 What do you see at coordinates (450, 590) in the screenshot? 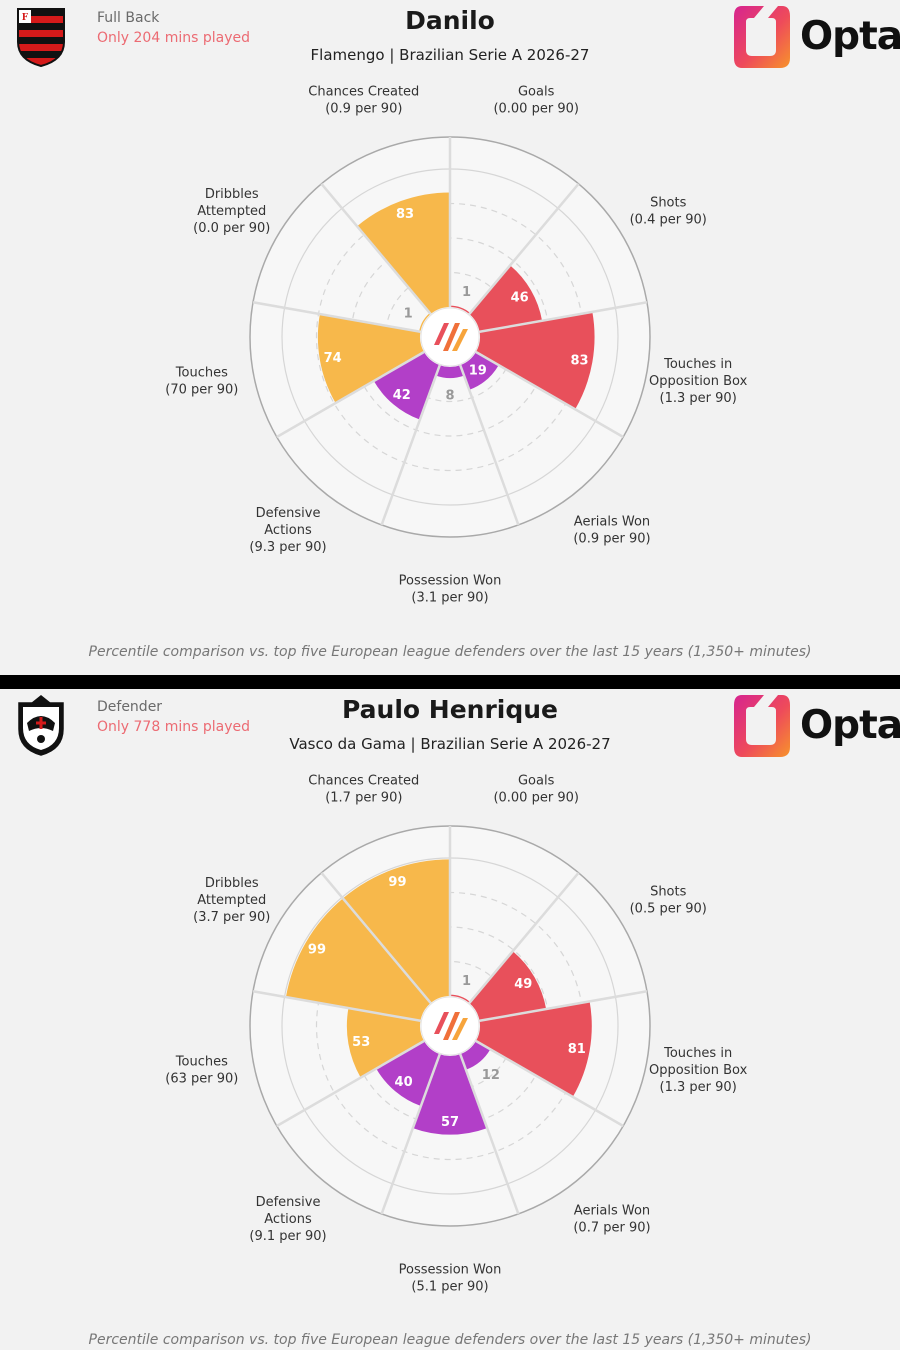
I see `radar-metric-label: Possession Won (3.1 per 90)` at bounding box center [450, 590].